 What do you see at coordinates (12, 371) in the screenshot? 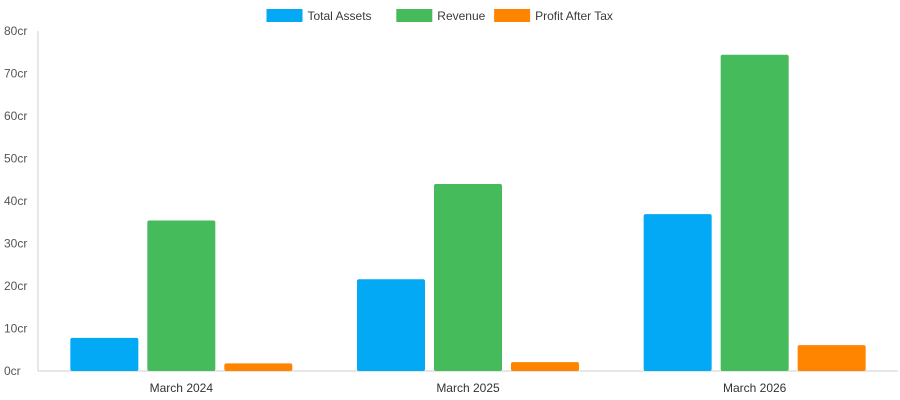
I see `y-tick-label: 0cr` at bounding box center [12, 371].